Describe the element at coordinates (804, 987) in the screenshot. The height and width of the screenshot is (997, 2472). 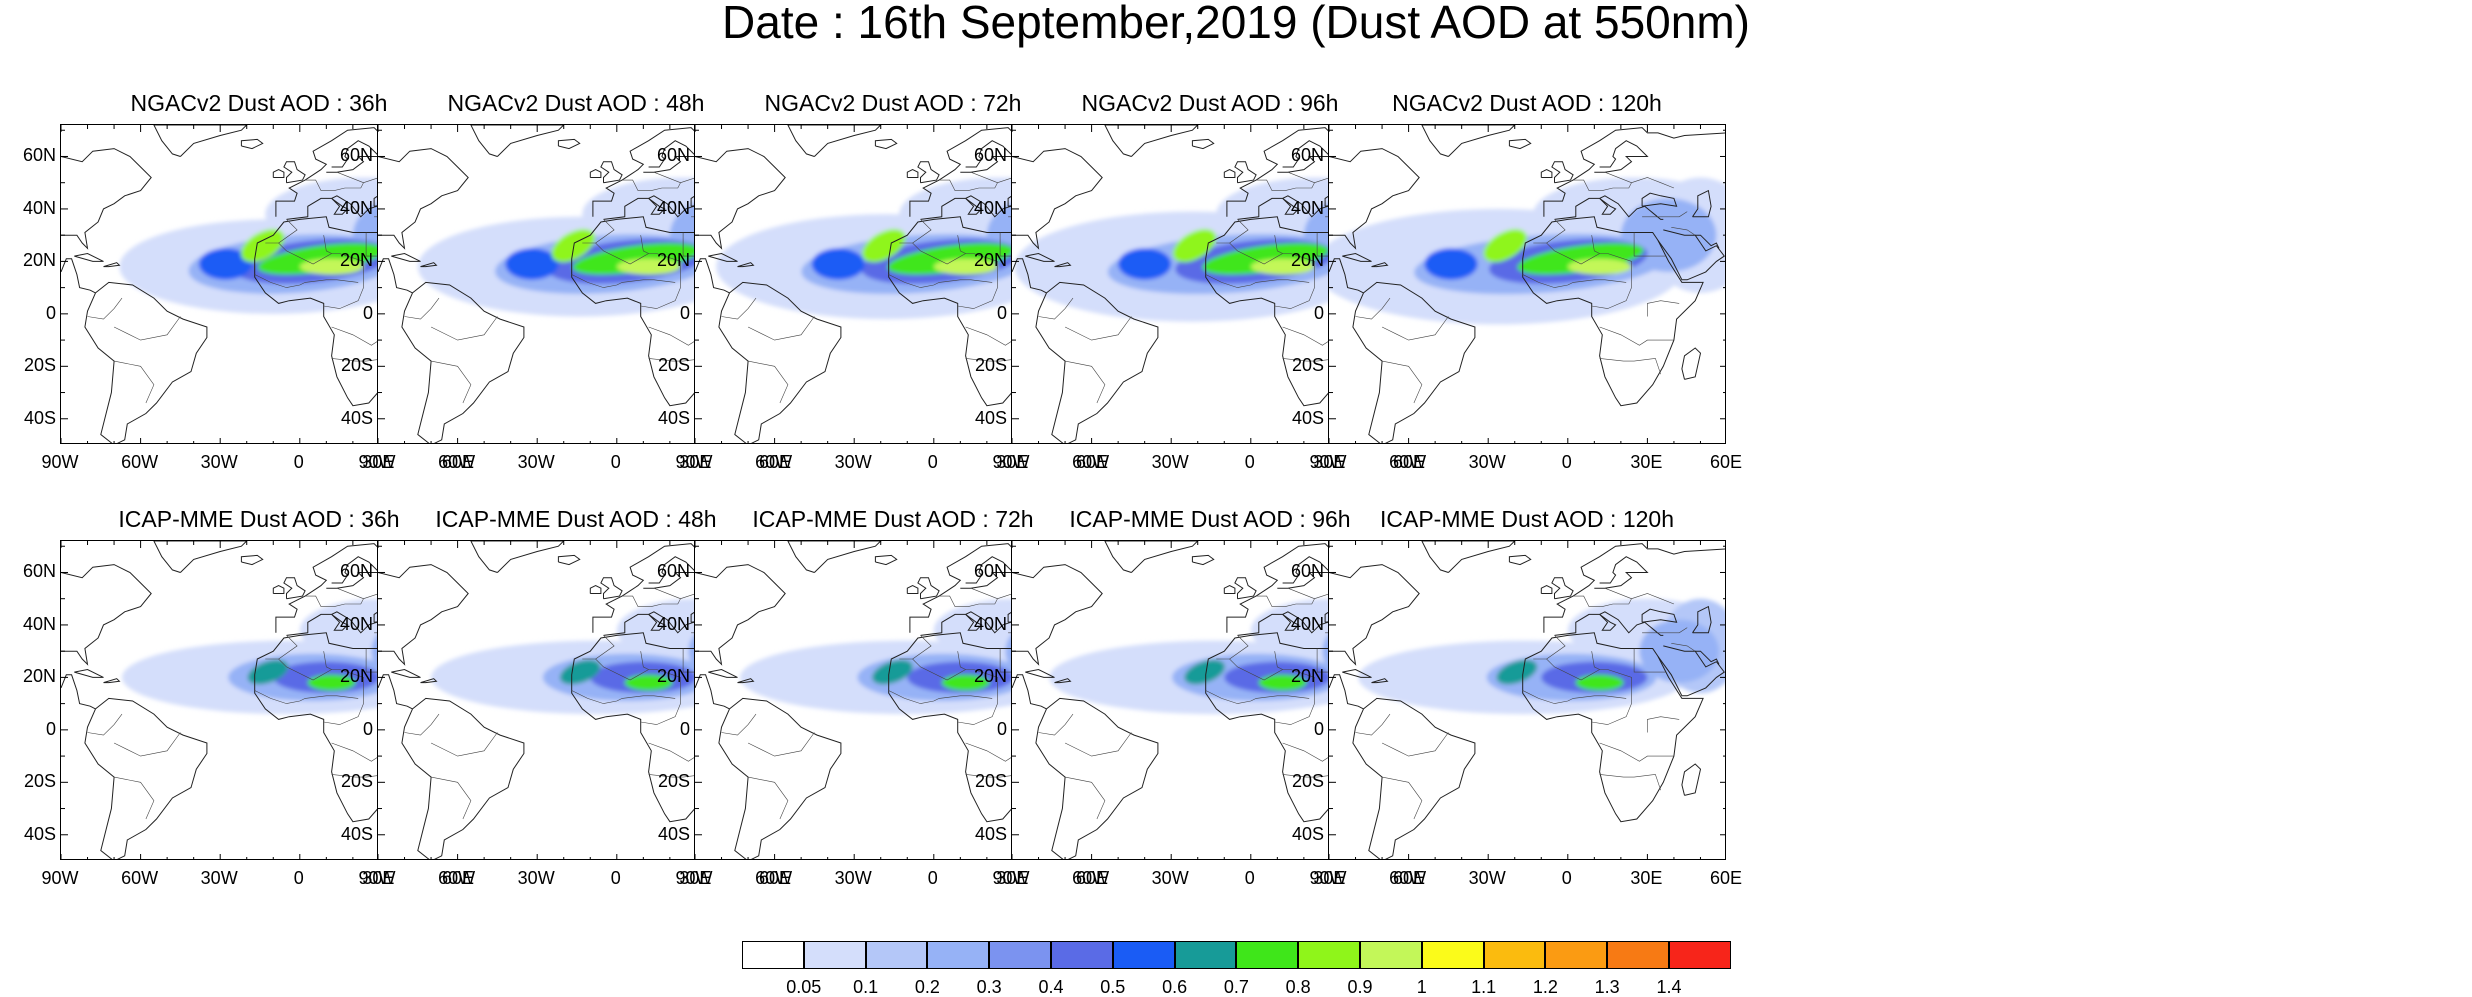
I see `colorbar-label: 0.05` at that location.